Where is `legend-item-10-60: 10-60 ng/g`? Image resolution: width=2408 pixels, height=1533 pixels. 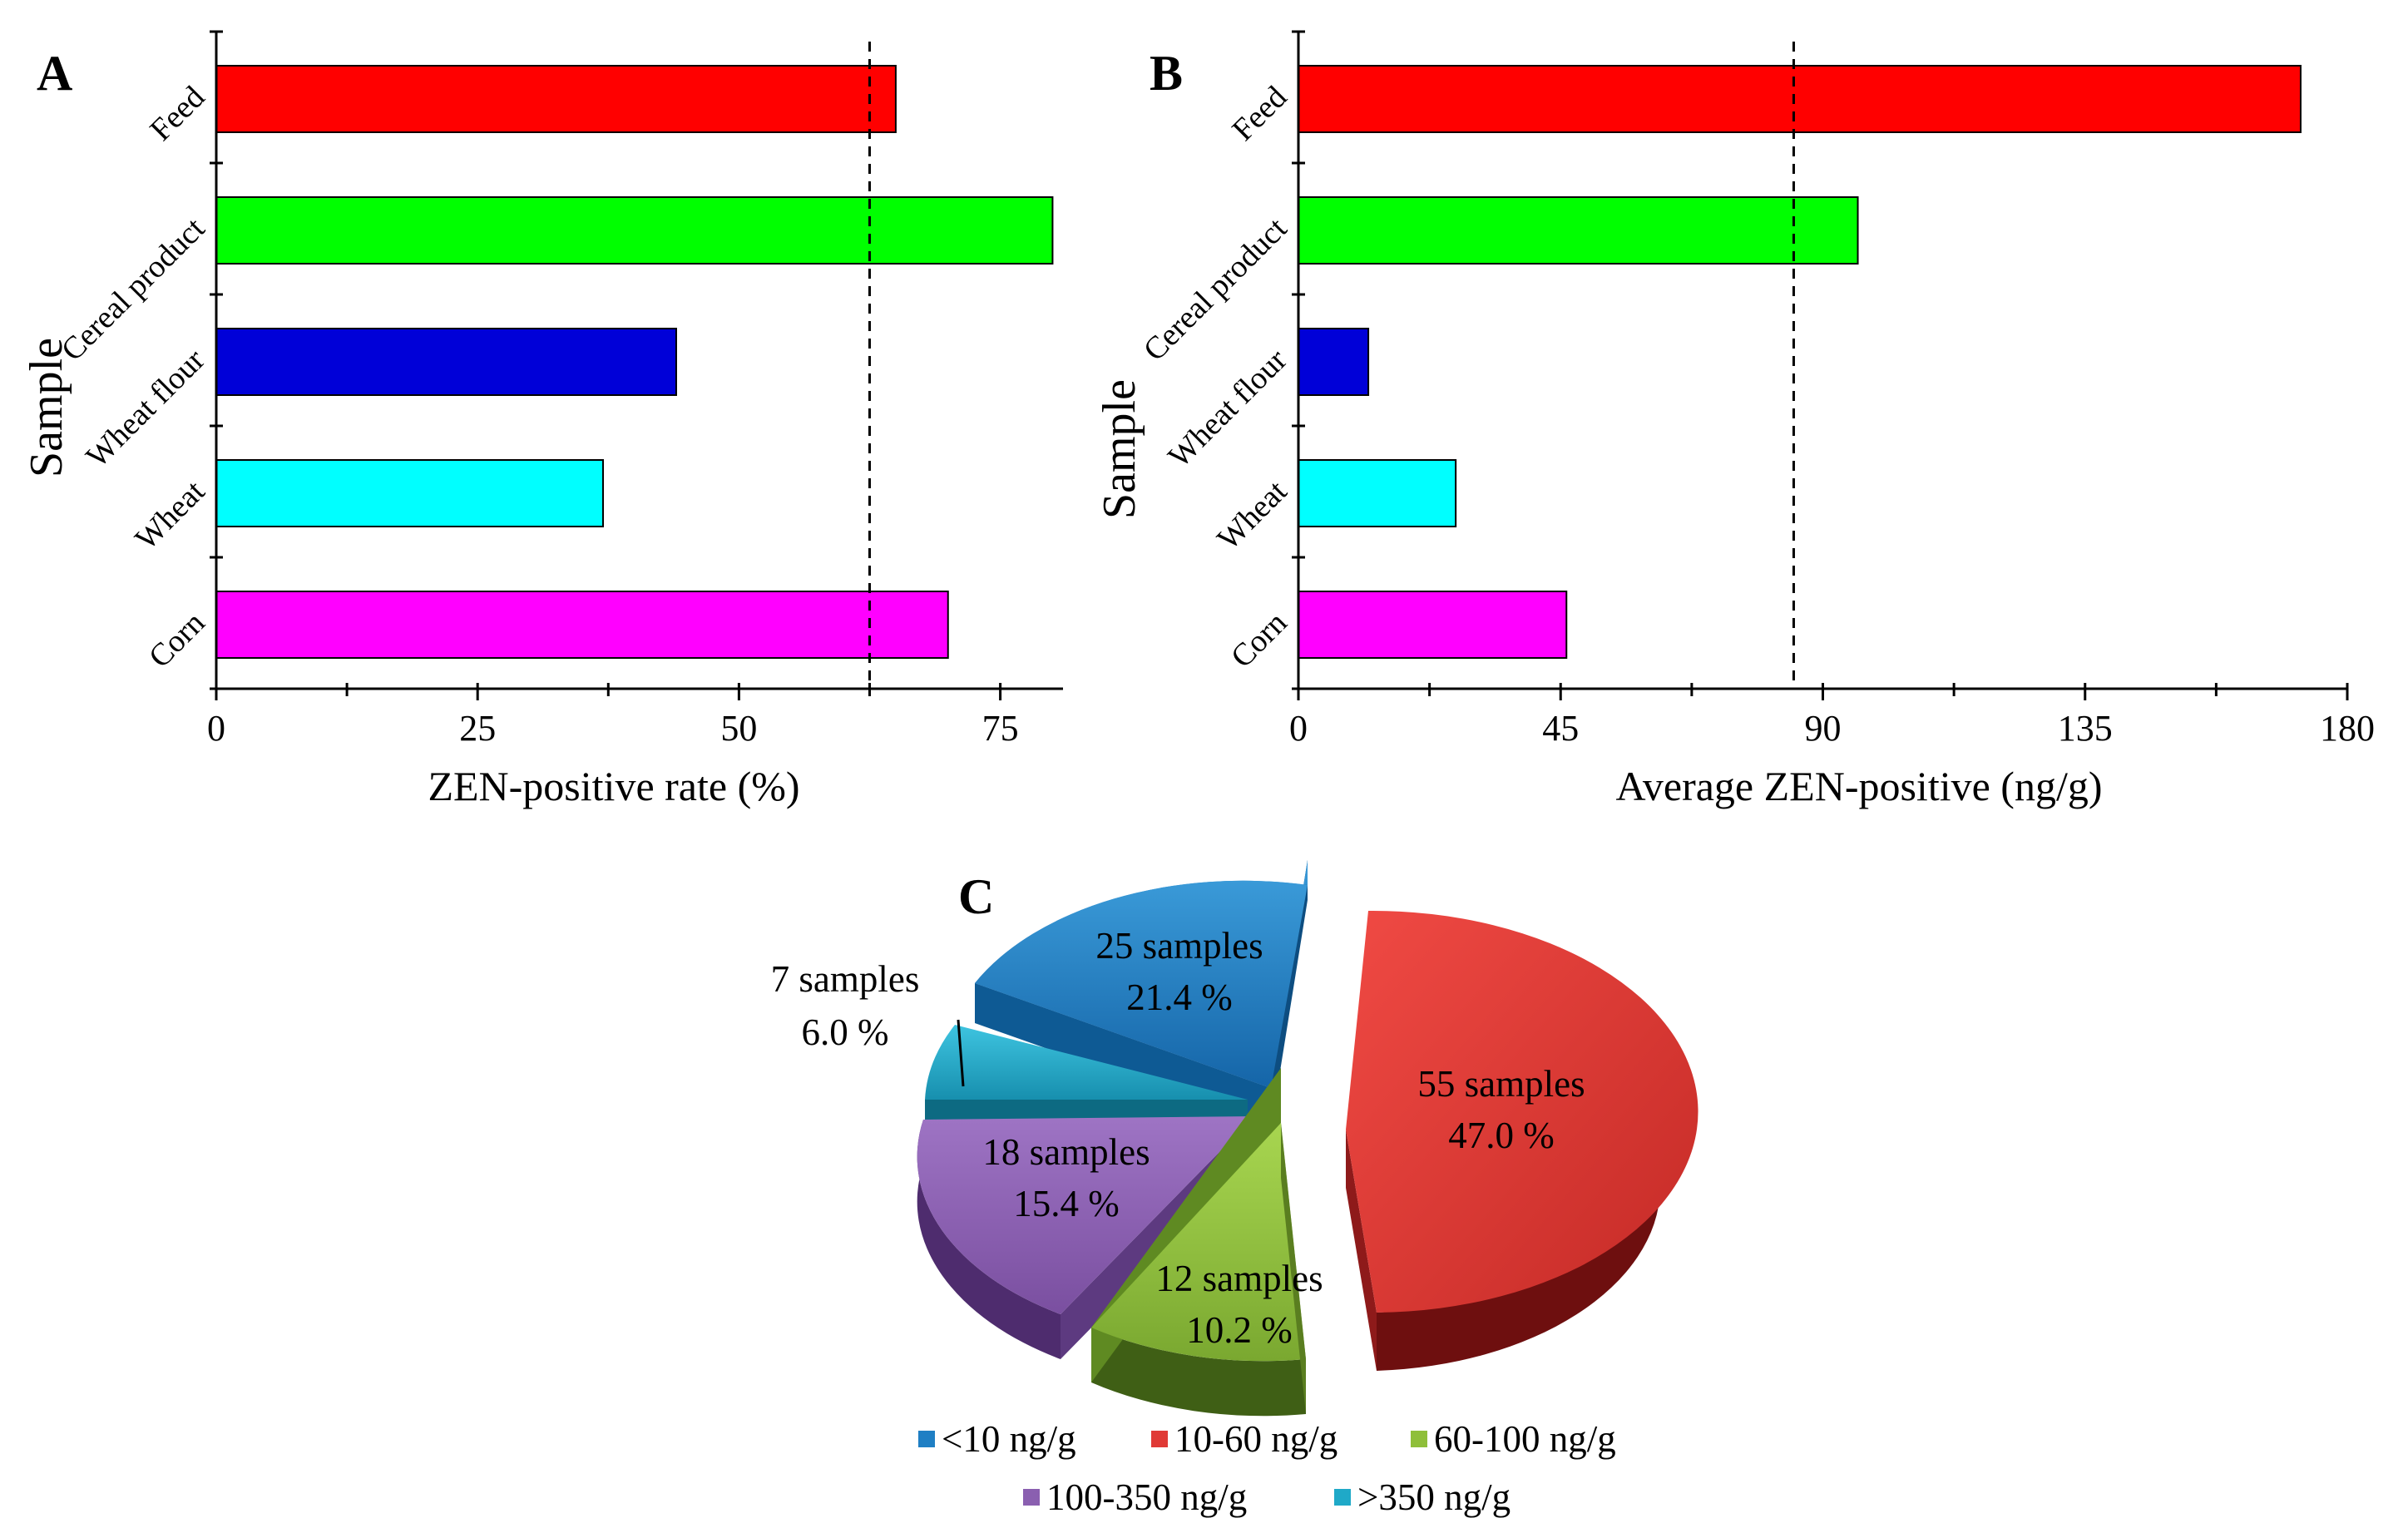 legend-item-10-60: 10-60 ng/g is located at coordinates (1244, 1439).